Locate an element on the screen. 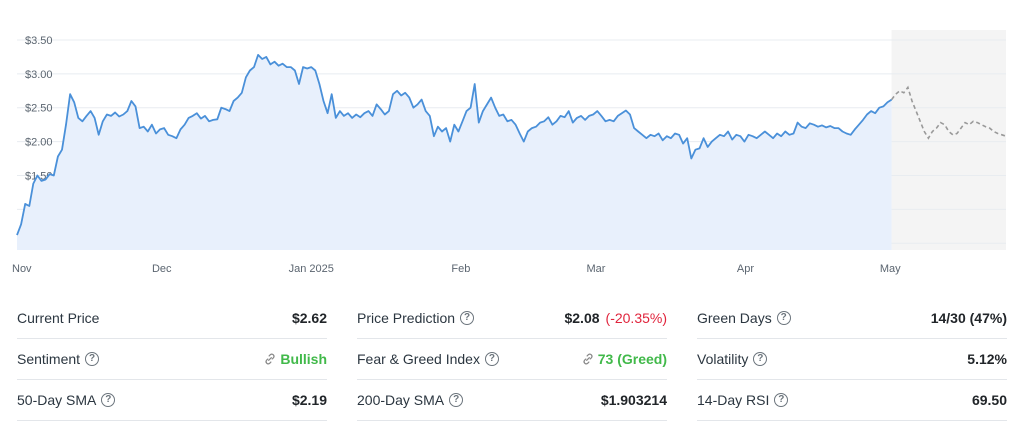 The image size is (1025, 427). volatility-label: Volatility is located at coordinates (723, 359).